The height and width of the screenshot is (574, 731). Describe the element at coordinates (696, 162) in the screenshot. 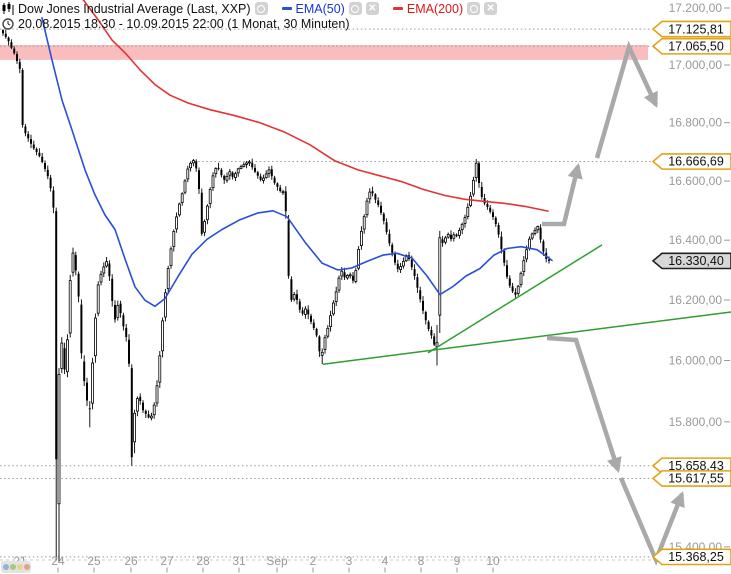

I see `price-level-tag-text: 16.666,69` at that location.